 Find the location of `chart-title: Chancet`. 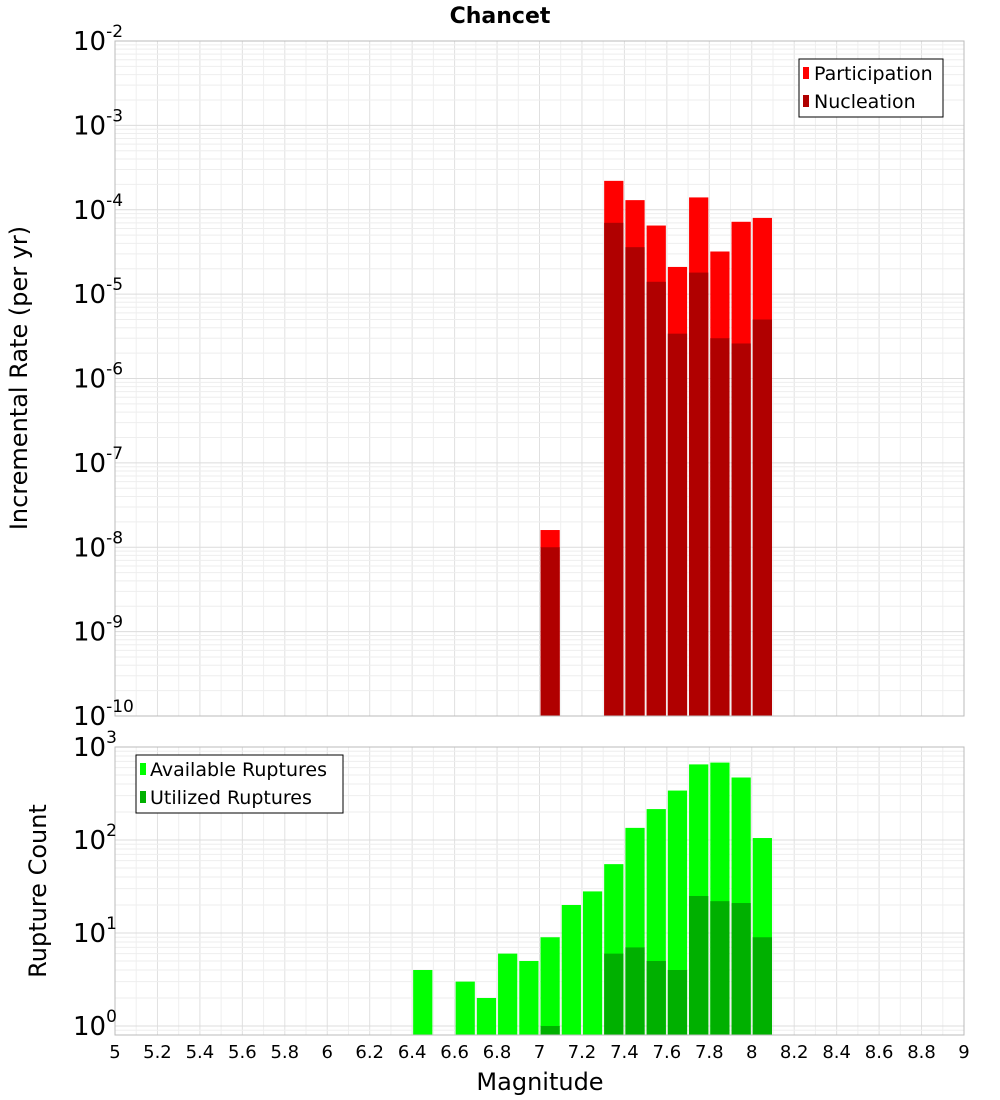

chart-title: Chancet is located at coordinates (500, 16).